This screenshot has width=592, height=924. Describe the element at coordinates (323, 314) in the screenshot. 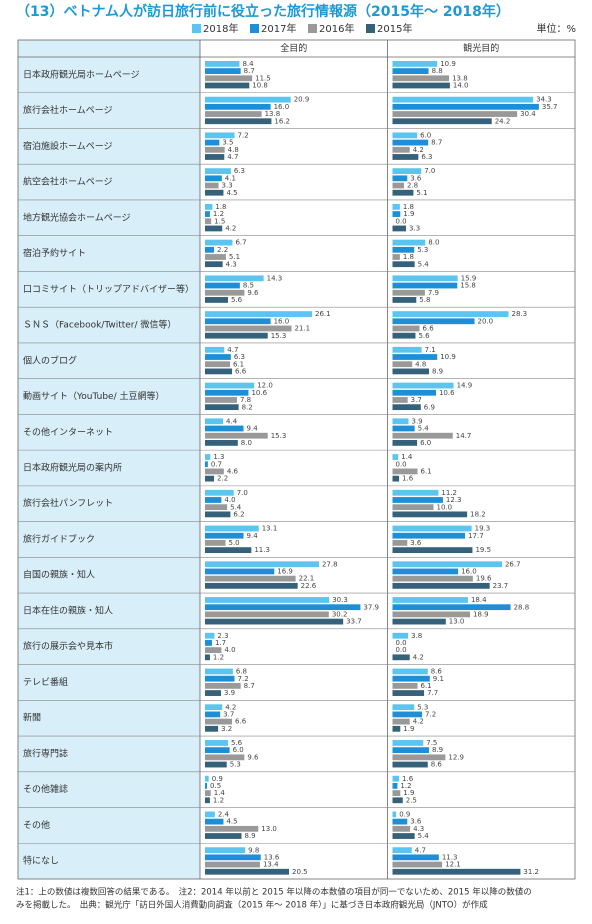

I see `value-label: 26.1` at that location.